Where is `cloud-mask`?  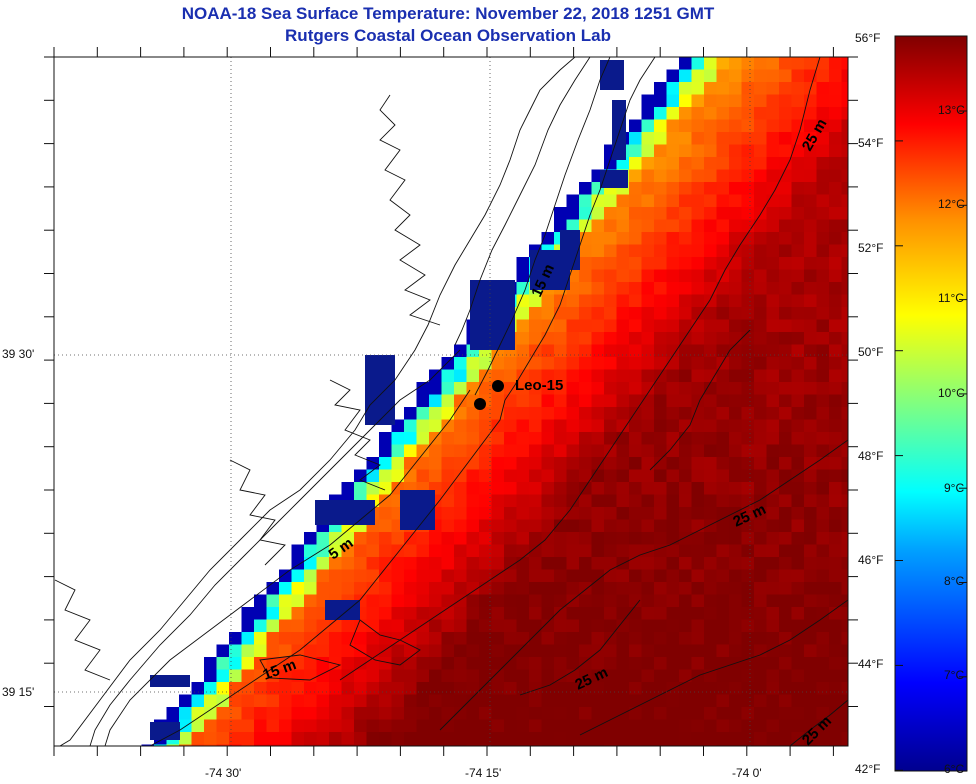 cloud-mask is located at coordinates (492, 315).